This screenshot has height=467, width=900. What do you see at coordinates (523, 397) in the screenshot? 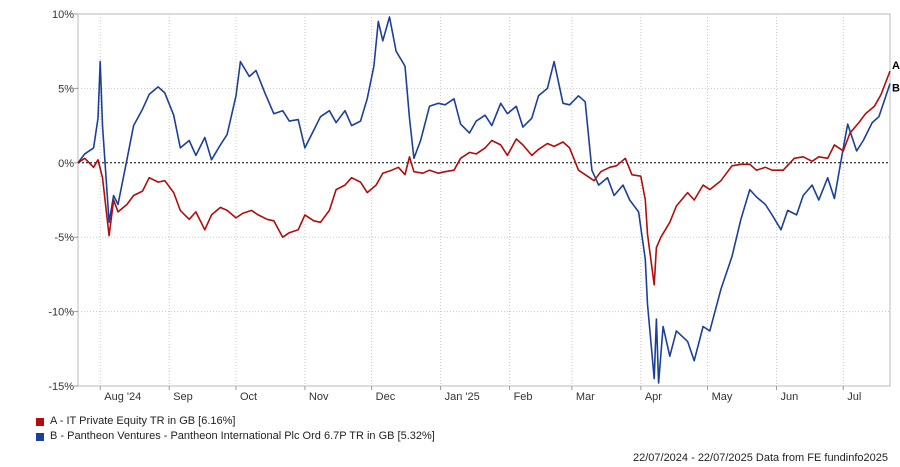
I see `x-tick-label: Feb` at bounding box center [523, 397].